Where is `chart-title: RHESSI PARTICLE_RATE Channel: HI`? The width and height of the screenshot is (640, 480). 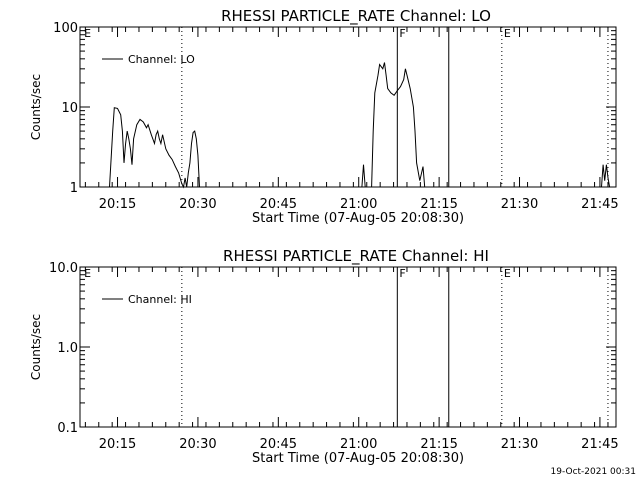 chart-title: RHESSI PARTICLE_RATE Channel: HI is located at coordinates (356, 256).